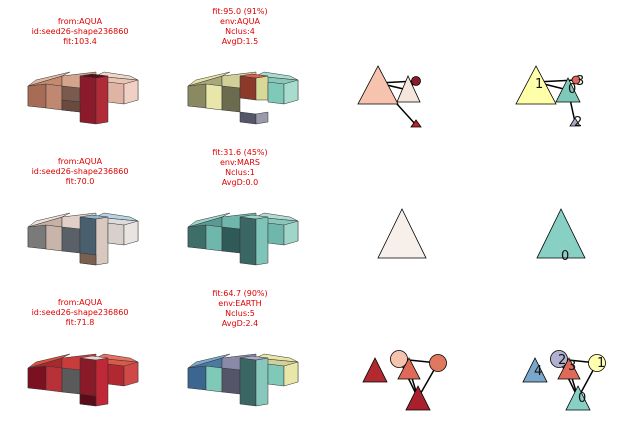 The height and width of the screenshot is (424, 640). Describe the element at coordinates (240, 21) in the screenshot. I see `caption-line: env:AQUA` at that location.